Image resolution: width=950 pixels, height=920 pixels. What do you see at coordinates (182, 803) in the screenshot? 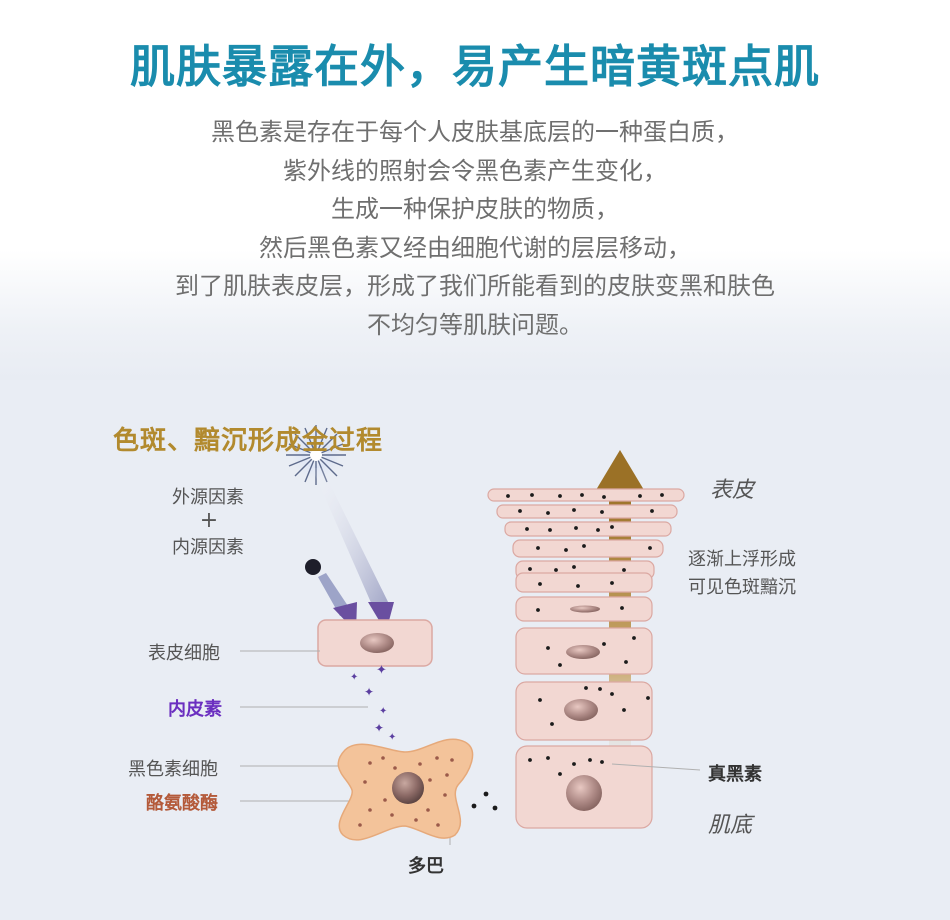
I see `tyrosinase-label: 酪氨酸酶` at bounding box center [182, 803].